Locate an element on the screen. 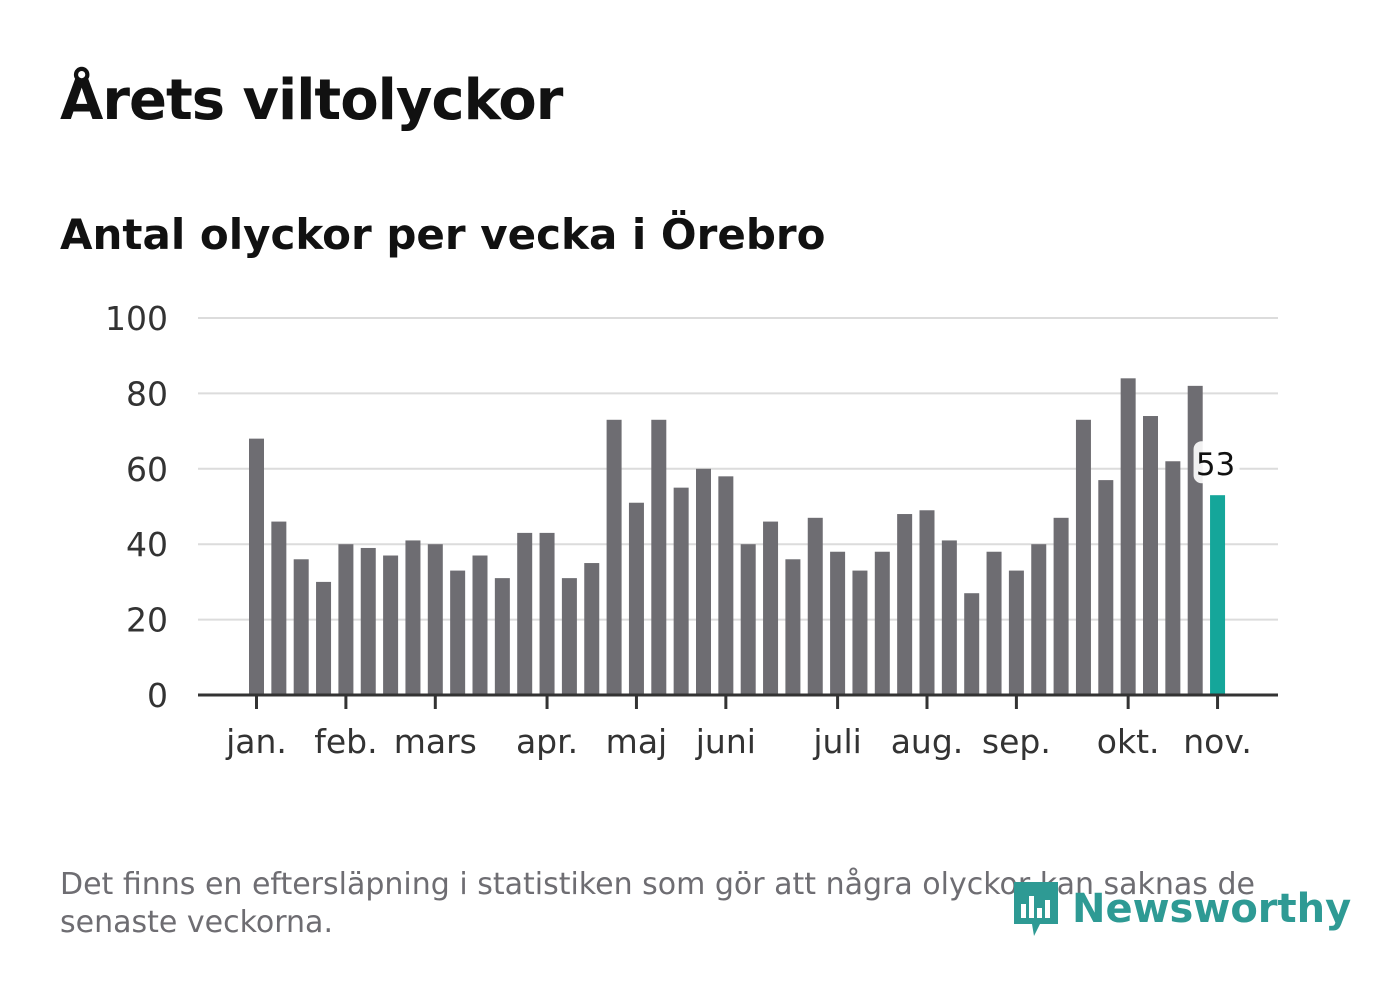 This screenshot has width=1382, height=999. chart-subtitle: Antal olyckor per vecka i Örebro is located at coordinates (443, 234).